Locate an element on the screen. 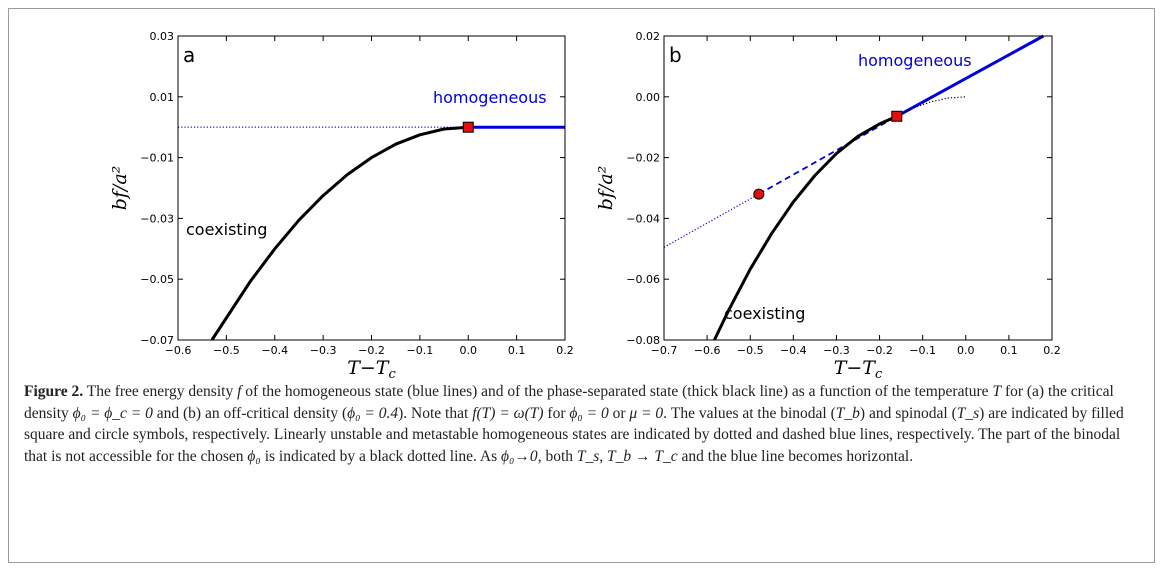 Image resolution: width=1165 pixels, height=573 pixels. y-tick-label: −0.08 is located at coordinates (643, 340).